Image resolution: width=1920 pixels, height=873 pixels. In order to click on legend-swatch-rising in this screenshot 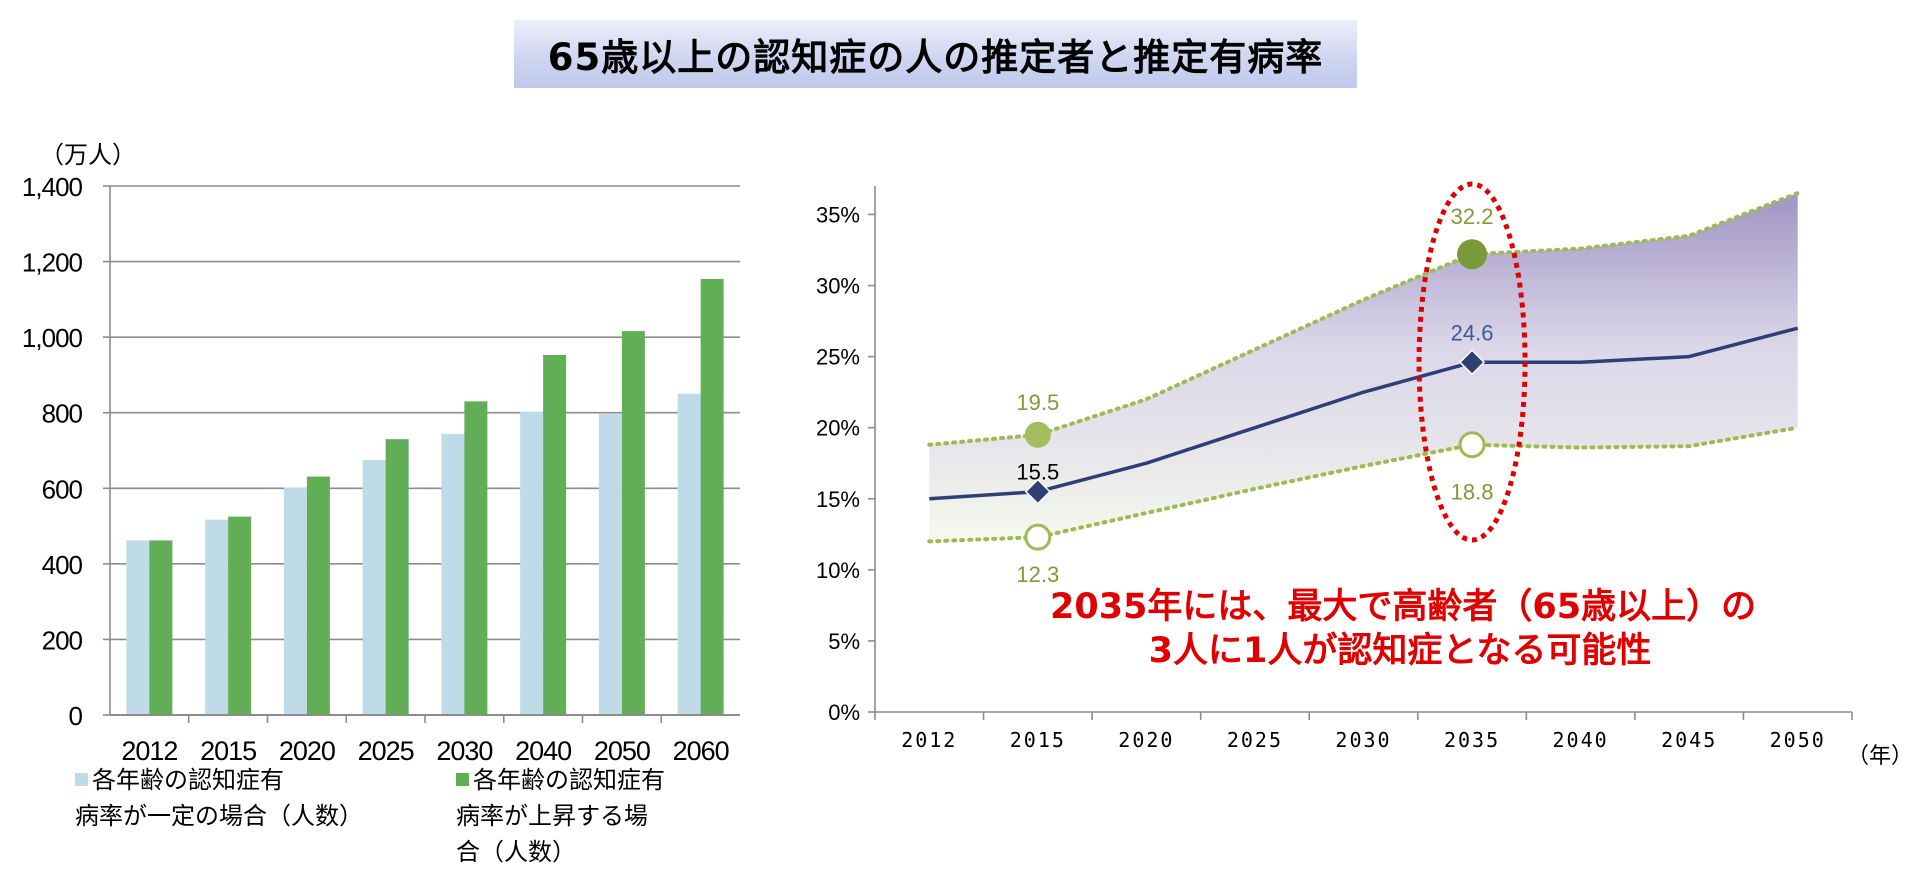, I will do `click(462, 779)`.